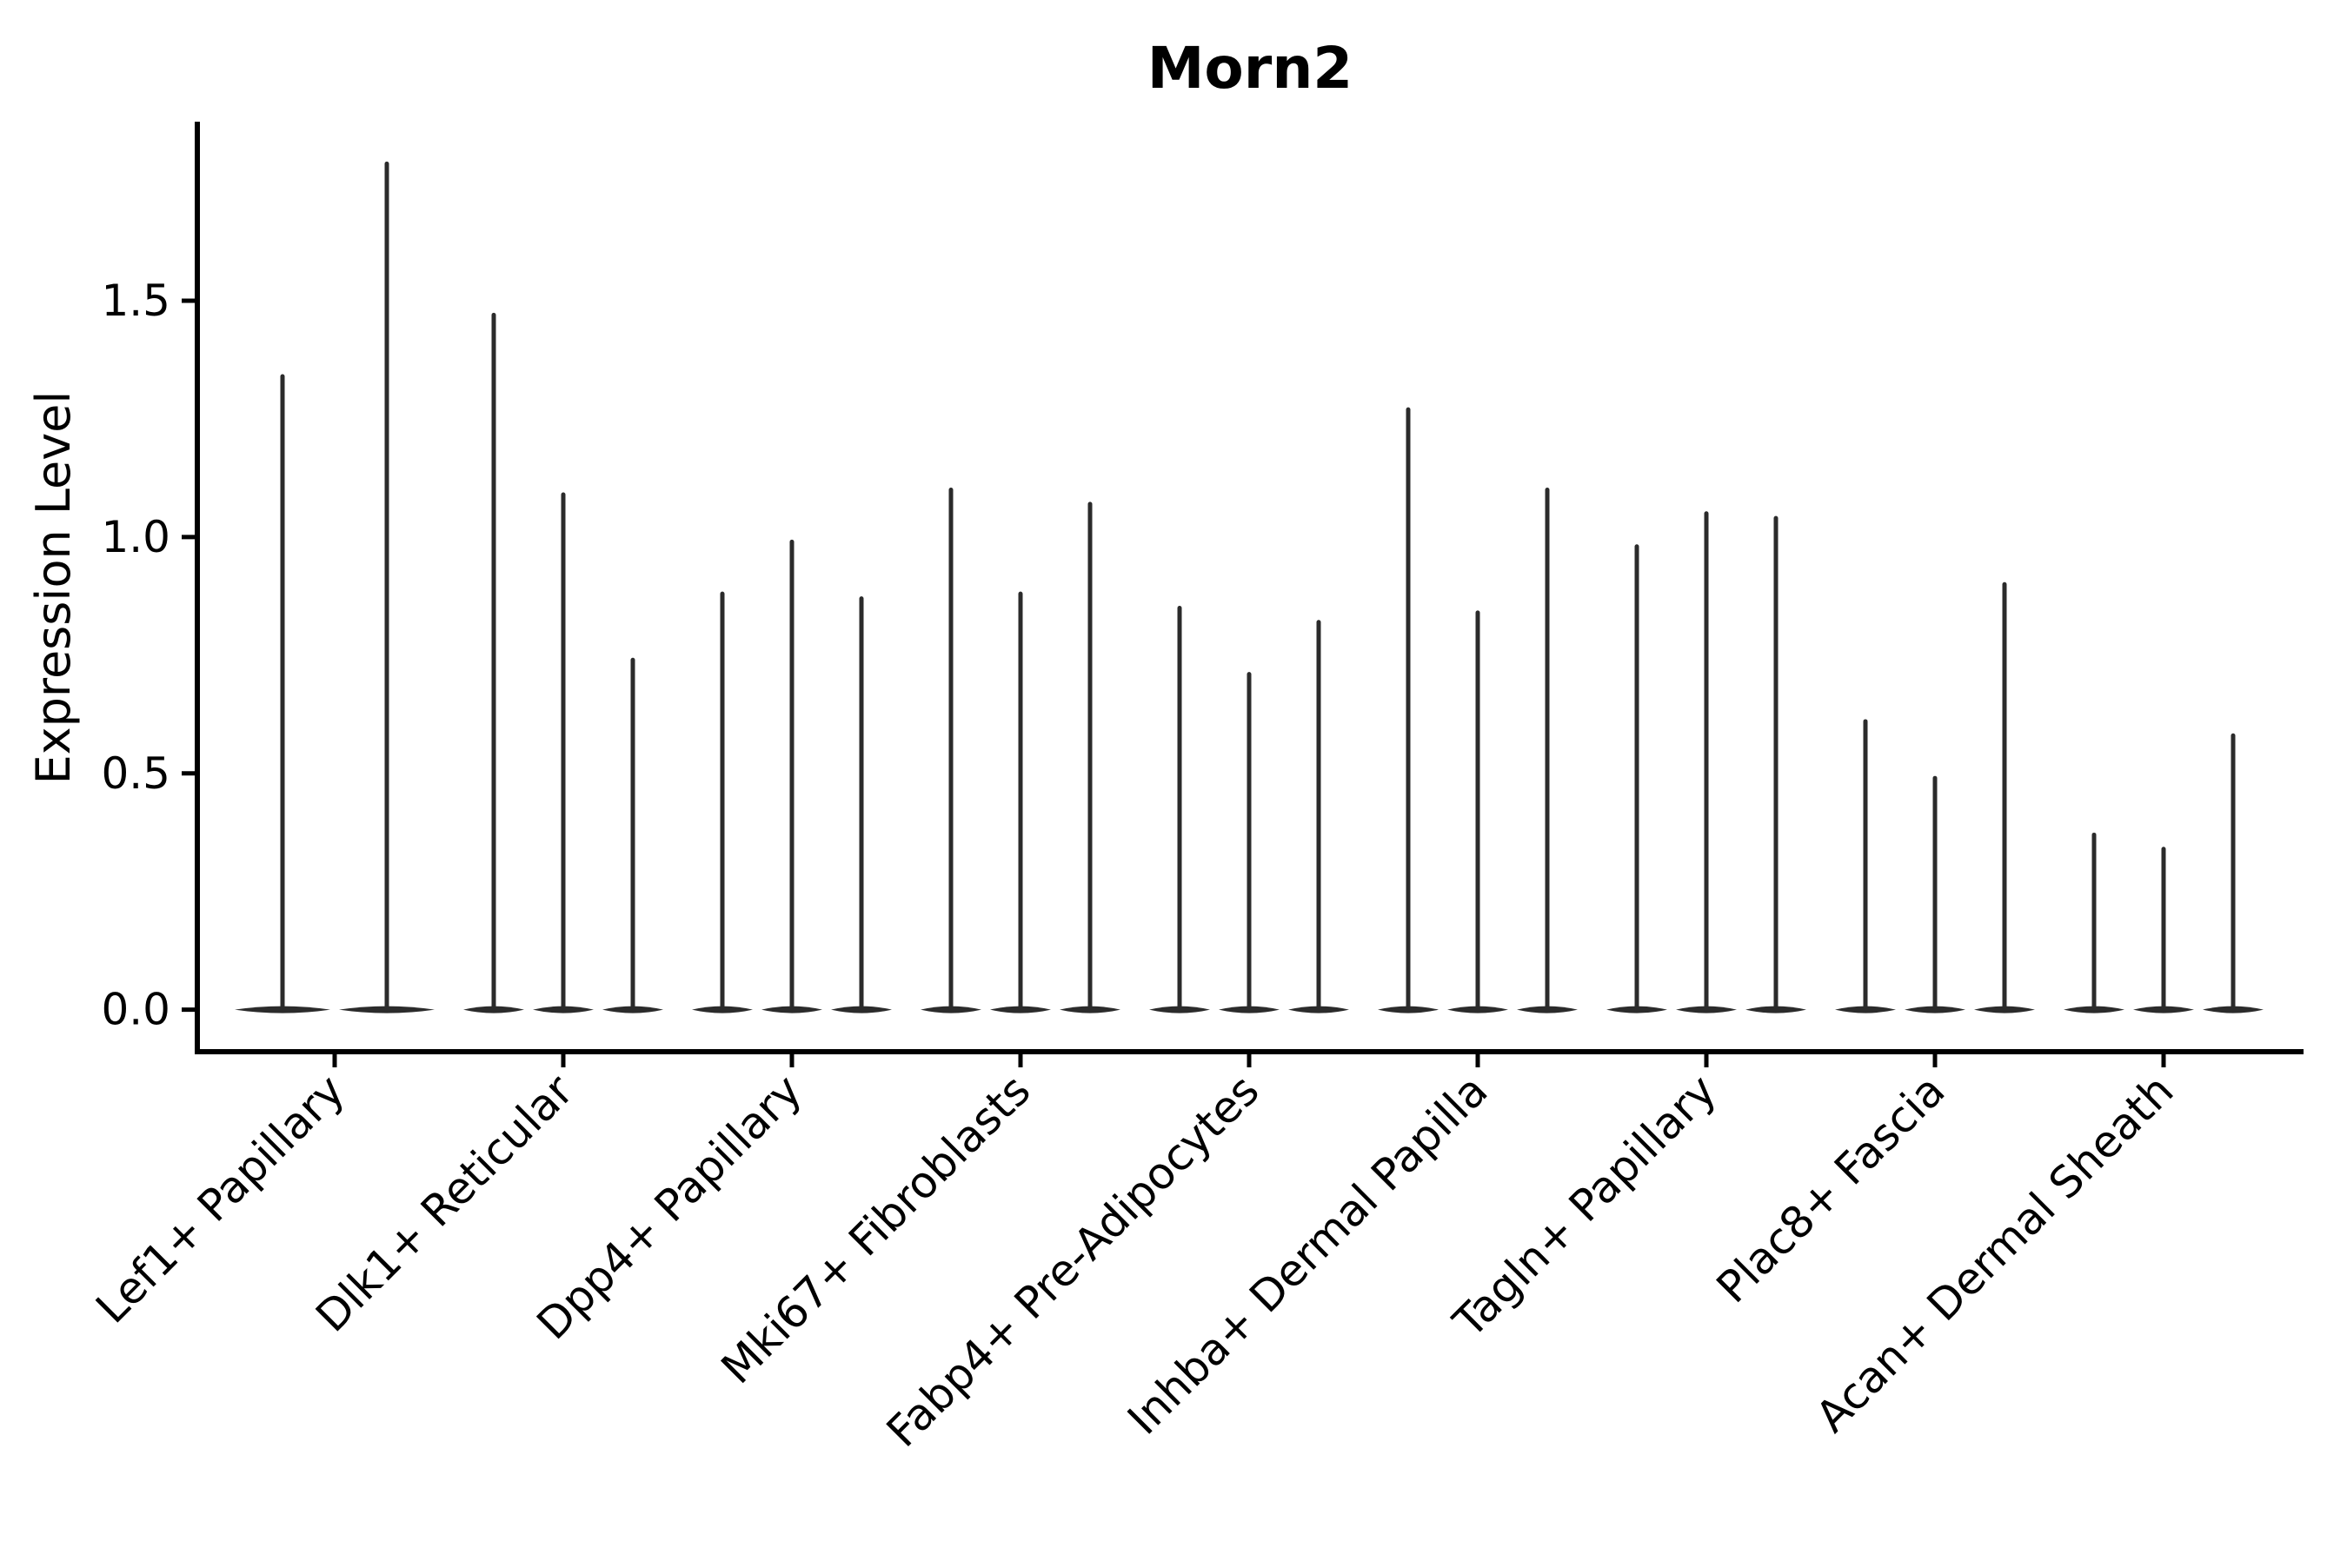  What do you see at coordinates (1250, 68) in the screenshot?
I see `chart-title: Morn2` at bounding box center [1250, 68].